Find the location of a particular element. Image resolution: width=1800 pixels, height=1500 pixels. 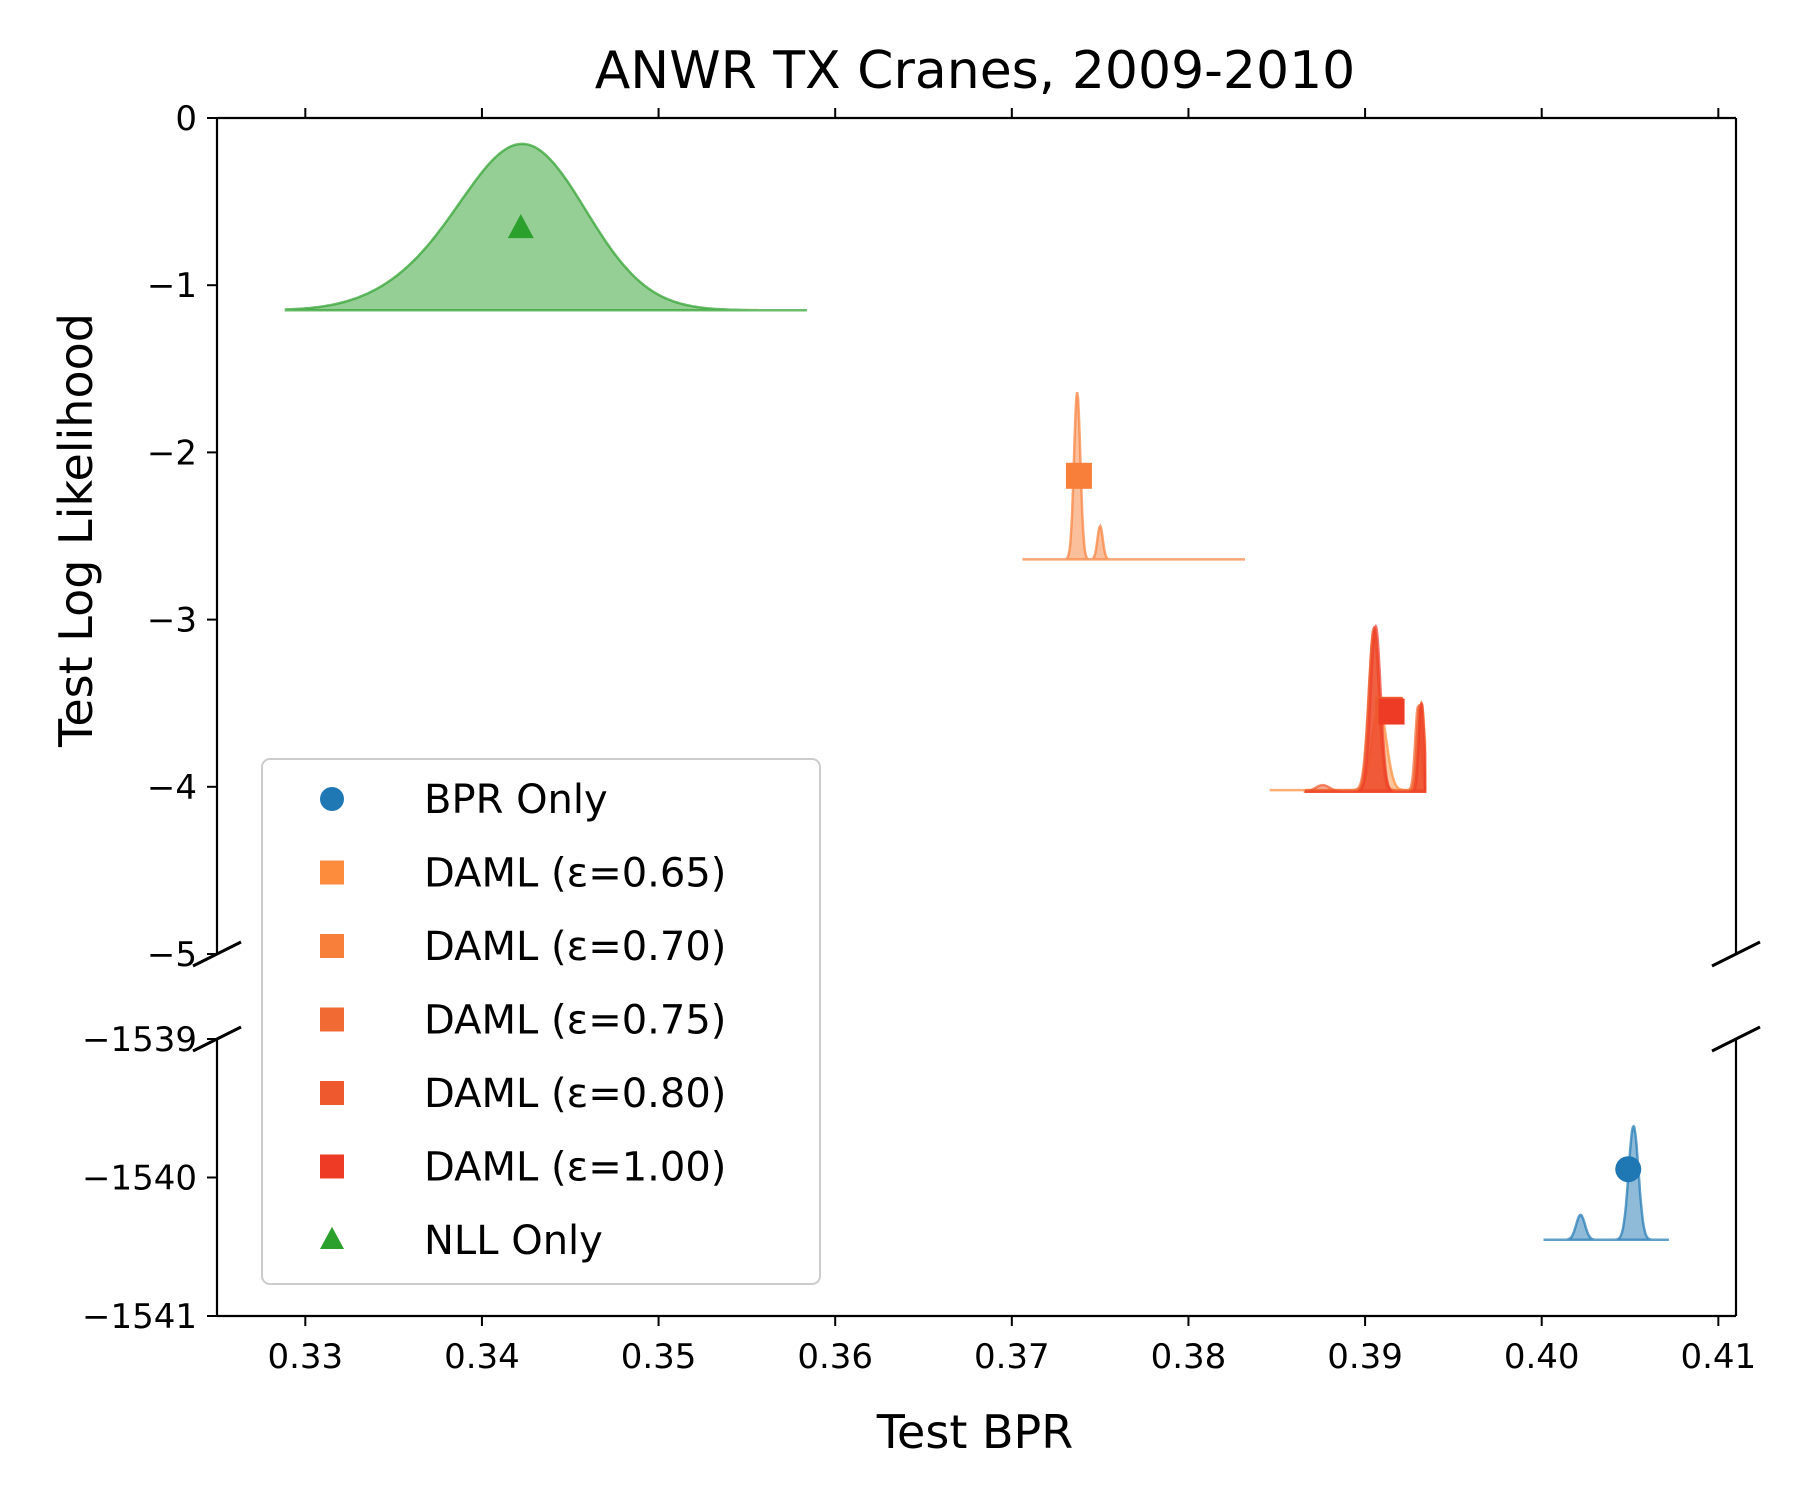

y-tick-label: −1 is located at coordinates (172, 286).